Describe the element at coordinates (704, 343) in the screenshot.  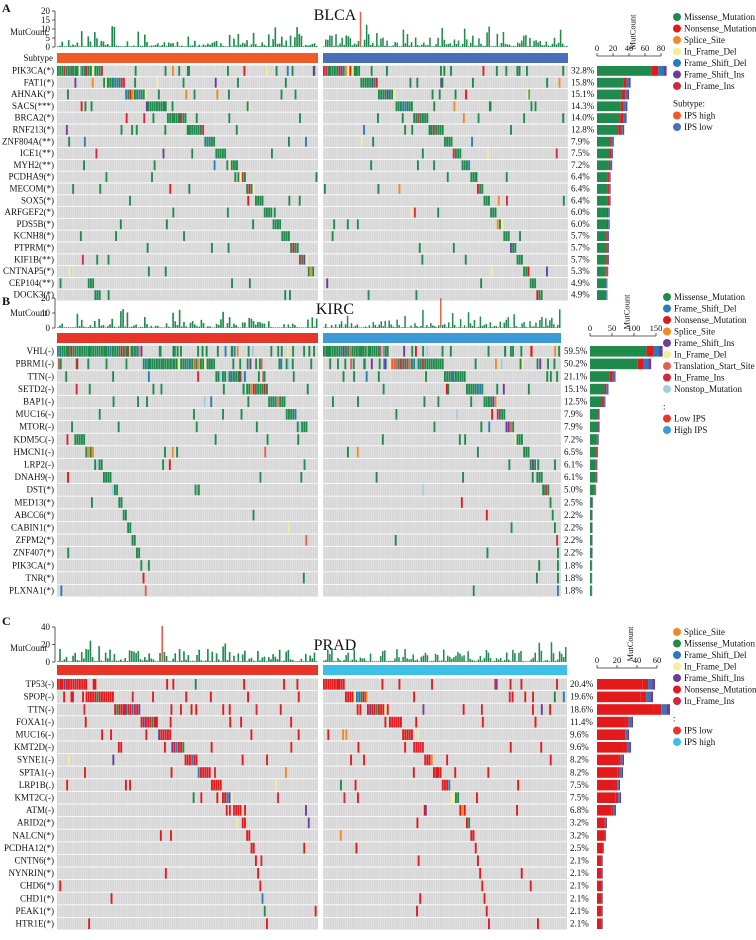
I see `legend-label: Frame_Shift_Ins` at that location.